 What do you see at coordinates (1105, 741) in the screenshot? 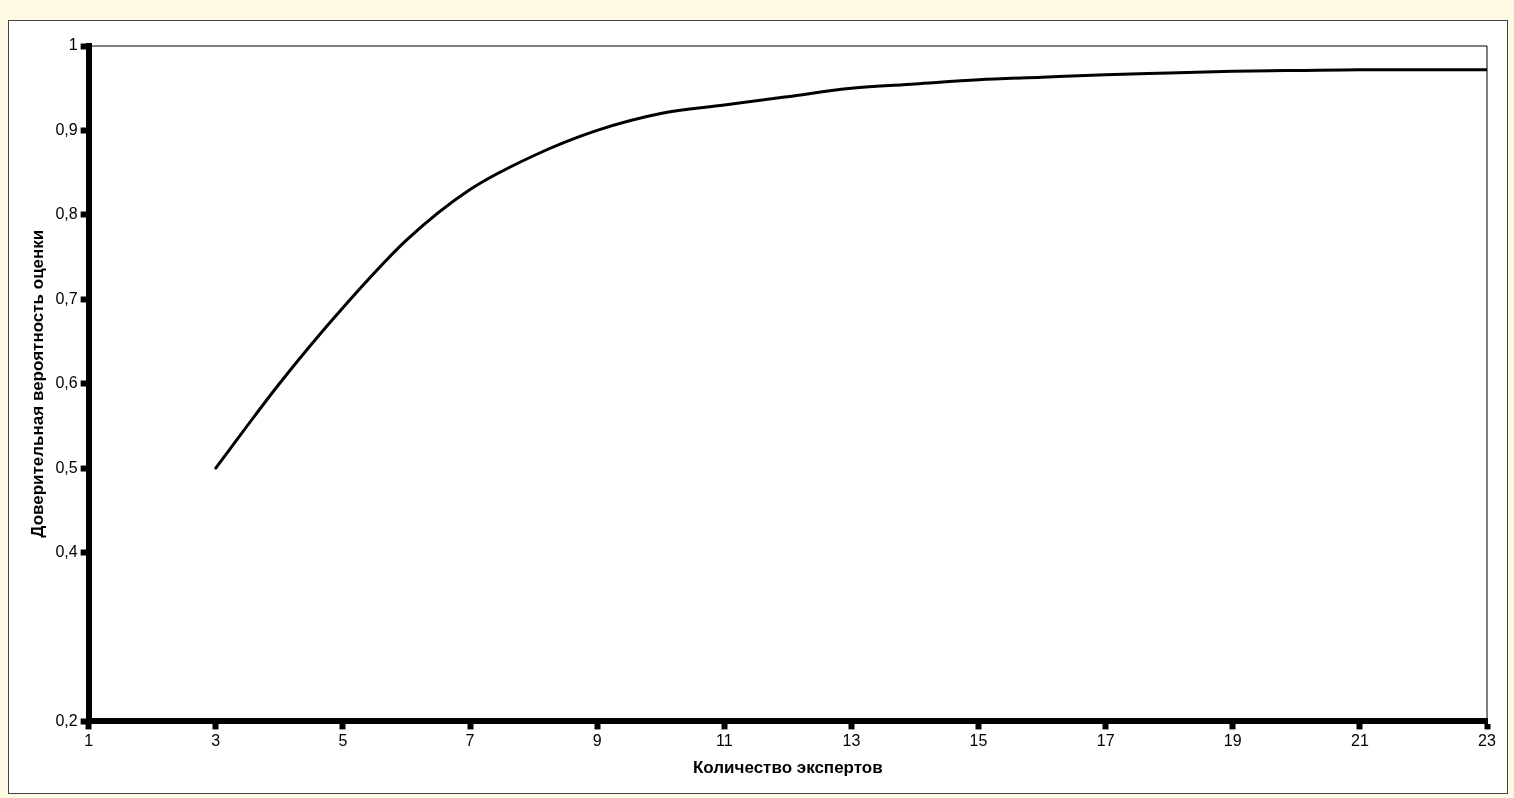
I see `x-tick-label: 17` at bounding box center [1105, 741].